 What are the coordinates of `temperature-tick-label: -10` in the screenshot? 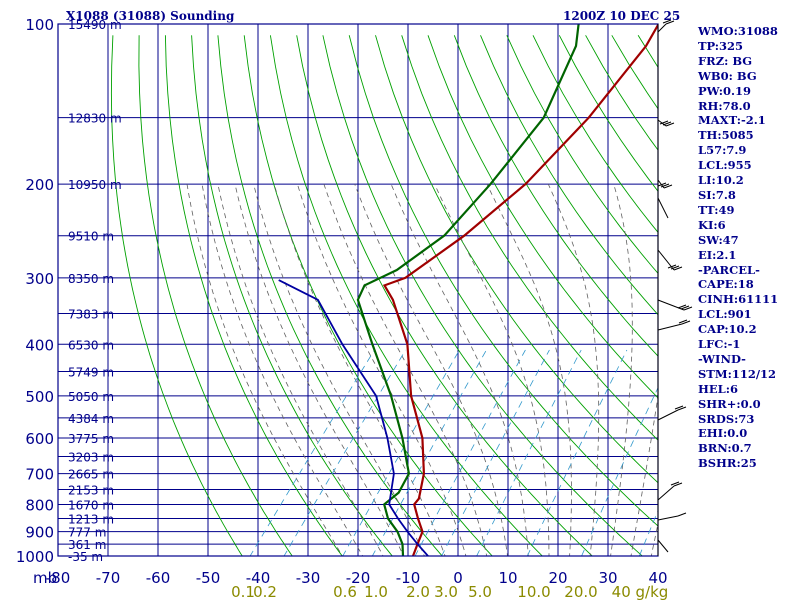 It's located at (408, 578).